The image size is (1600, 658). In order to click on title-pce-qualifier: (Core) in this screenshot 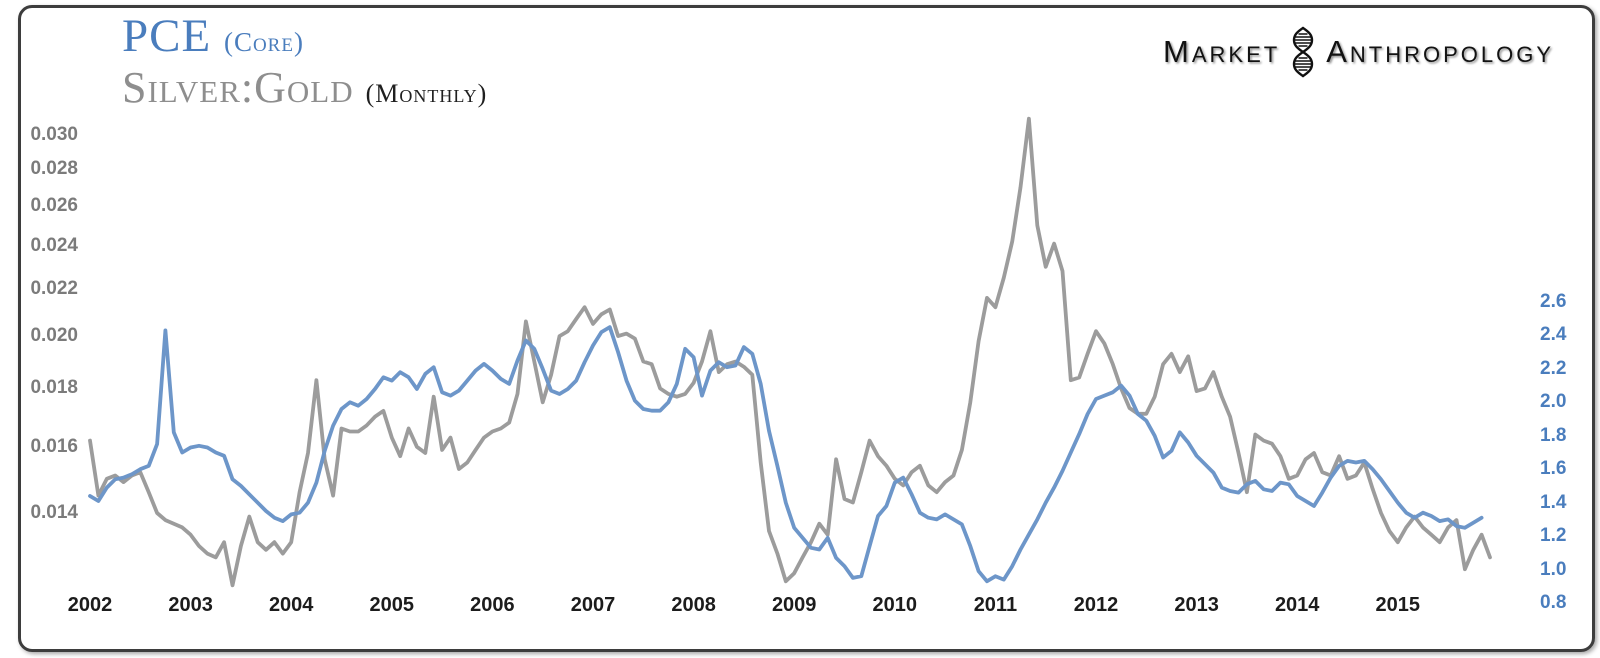, I will do `click(263, 42)`.